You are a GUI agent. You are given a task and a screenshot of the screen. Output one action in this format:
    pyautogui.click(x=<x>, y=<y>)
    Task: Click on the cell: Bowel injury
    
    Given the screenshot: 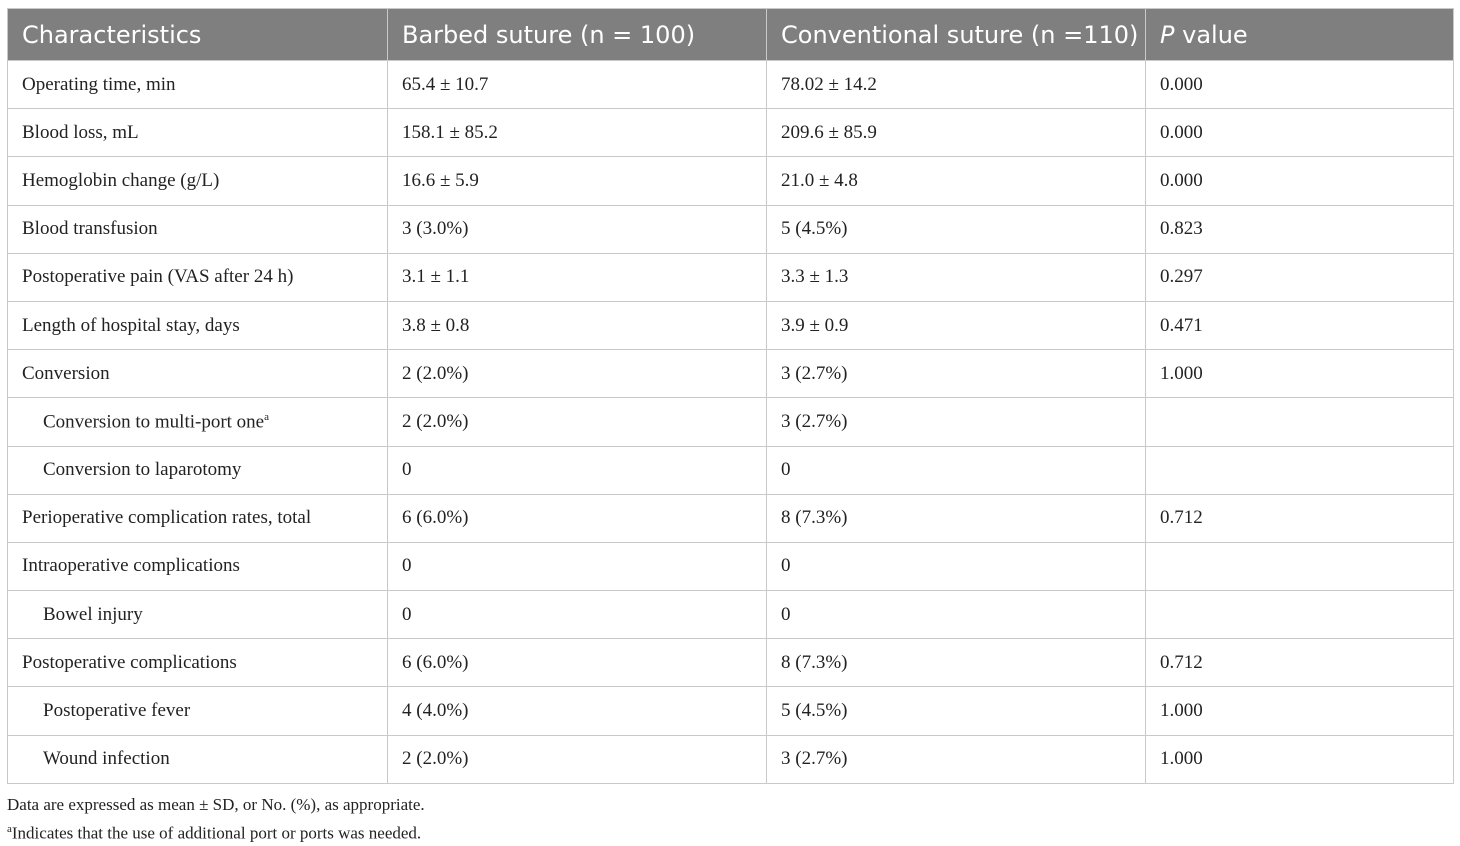 What is the action you would take?
    pyautogui.click(x=197, y=615)
    